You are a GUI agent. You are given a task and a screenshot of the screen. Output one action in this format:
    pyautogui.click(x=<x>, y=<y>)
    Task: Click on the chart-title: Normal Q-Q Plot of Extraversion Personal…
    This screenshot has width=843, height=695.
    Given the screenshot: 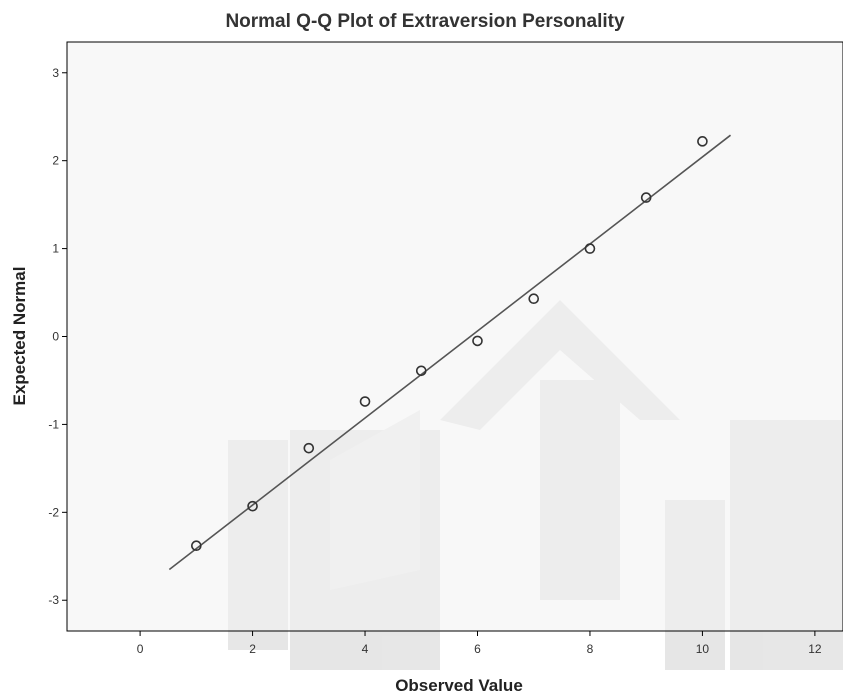 What is the action you would take?
    pyautogui.click(x=425, y=21)
    